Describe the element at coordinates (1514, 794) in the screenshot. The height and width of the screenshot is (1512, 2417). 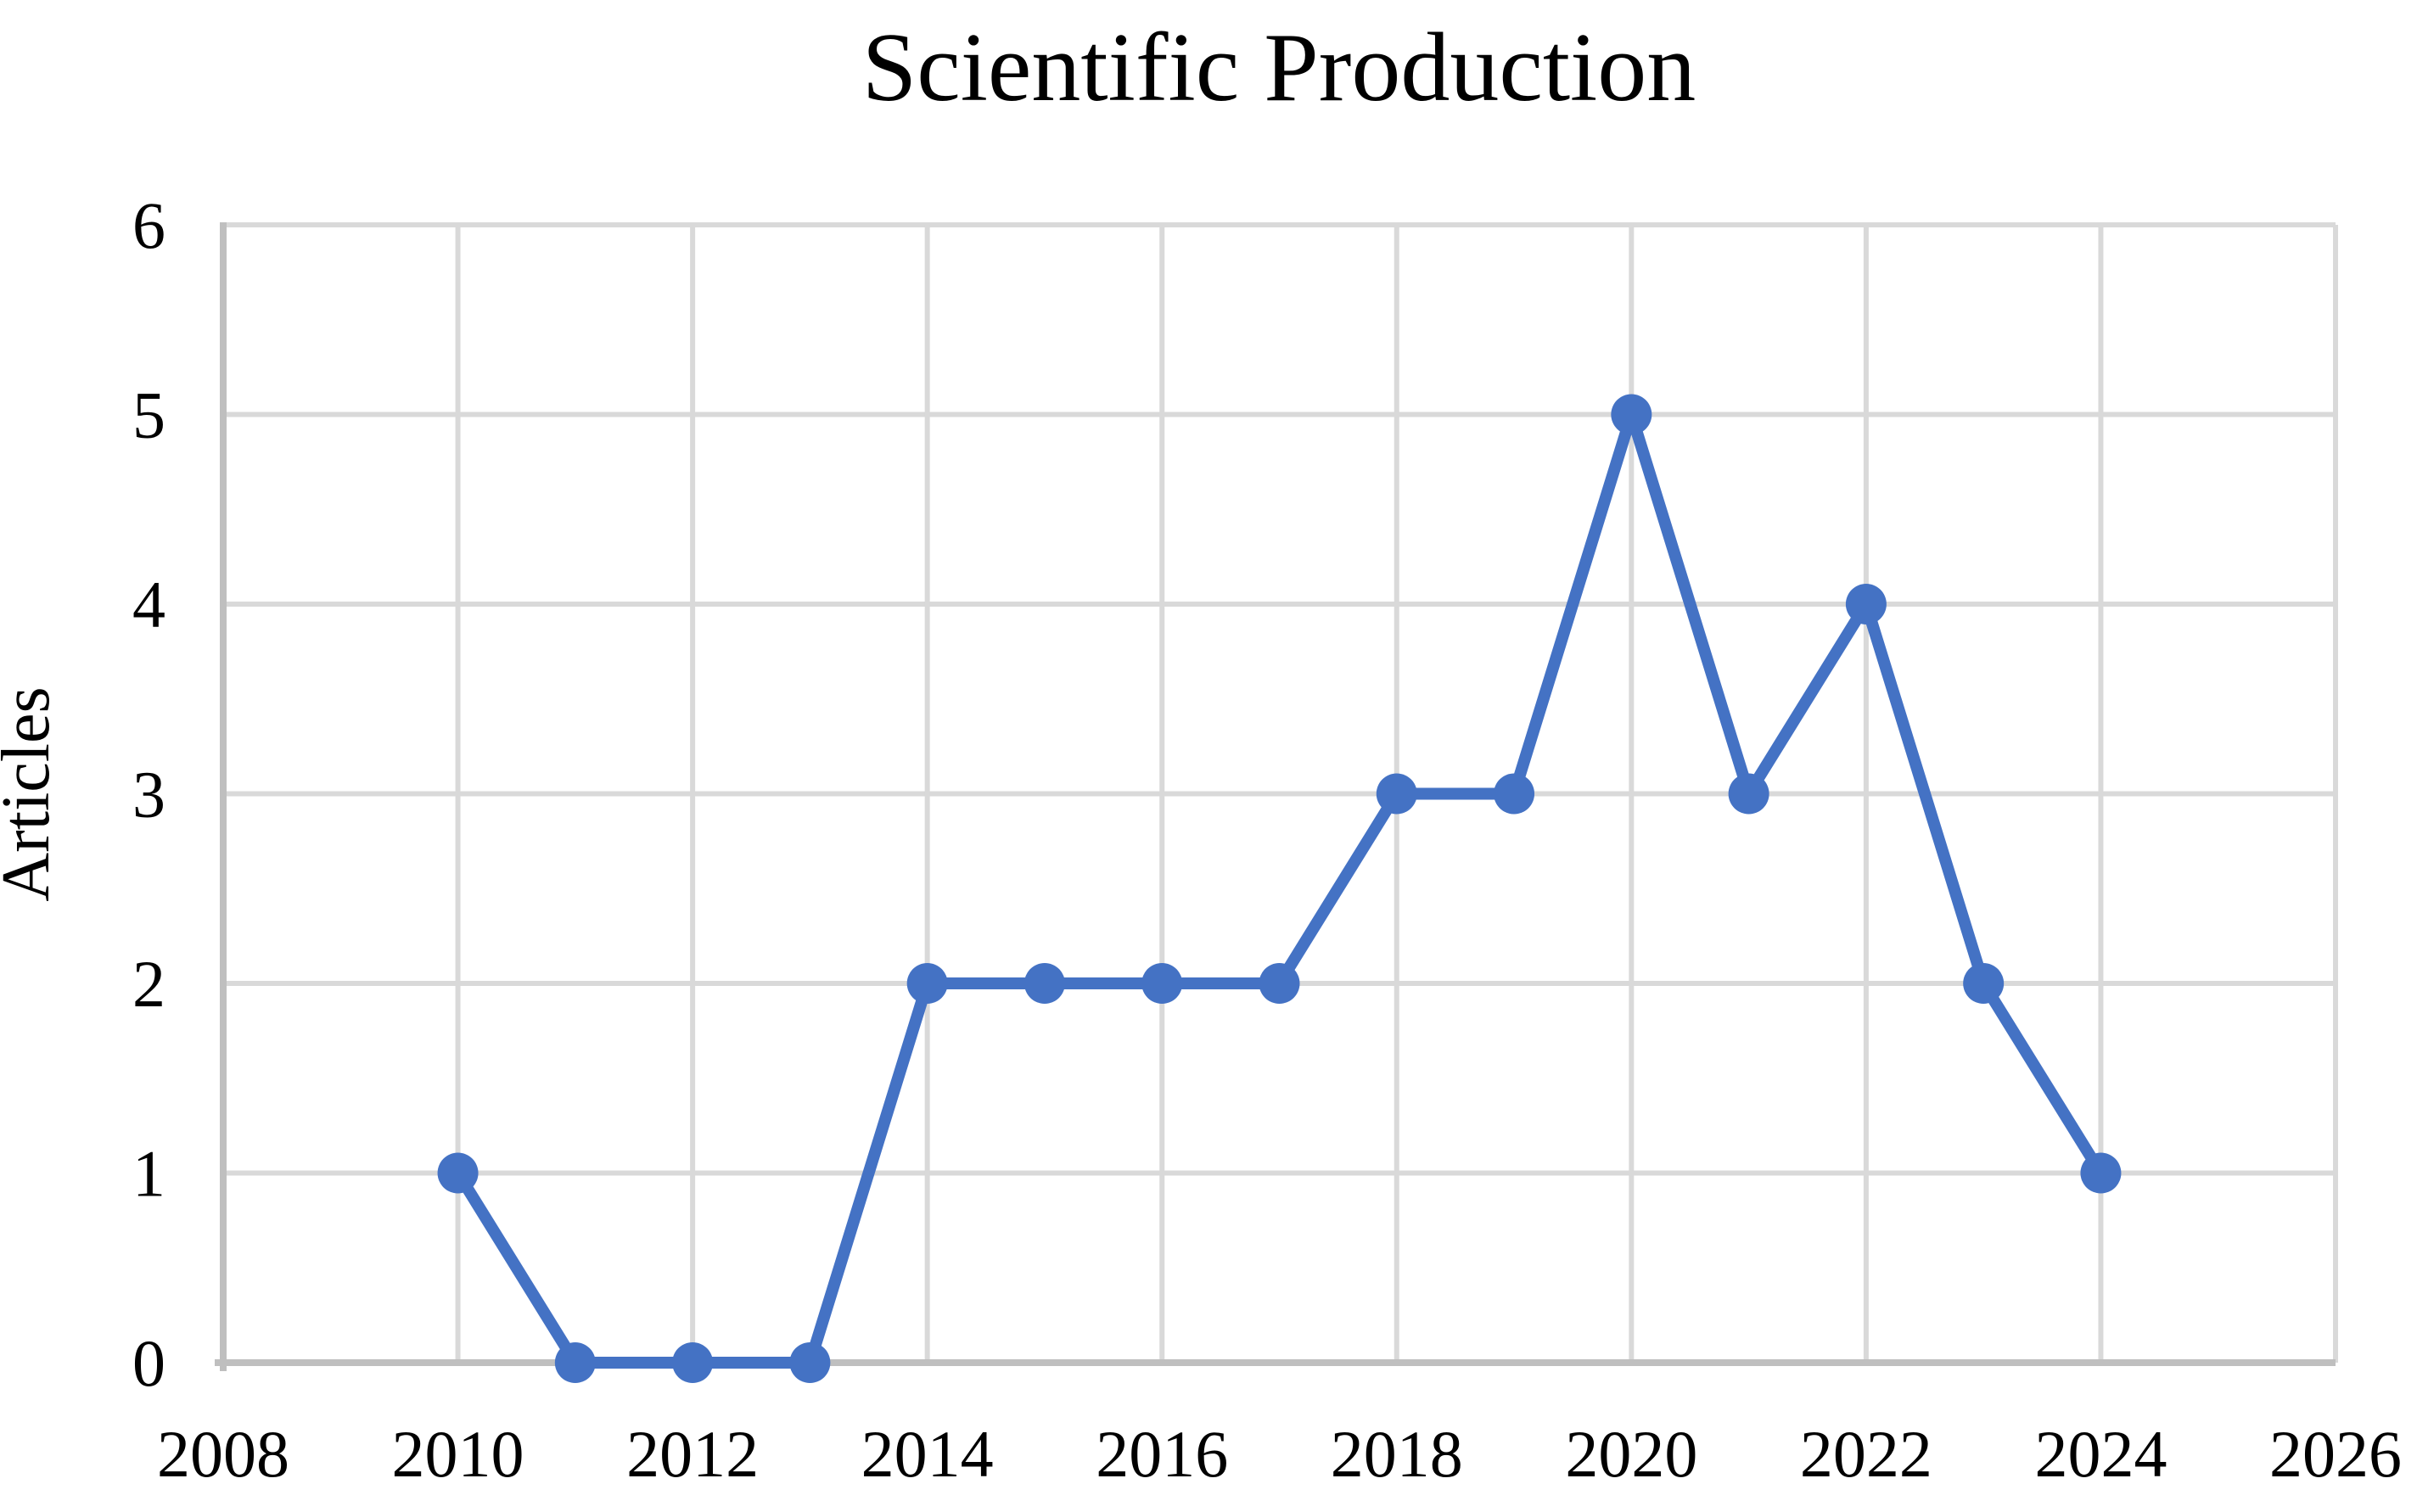
I see `data-point-2019` at that location.